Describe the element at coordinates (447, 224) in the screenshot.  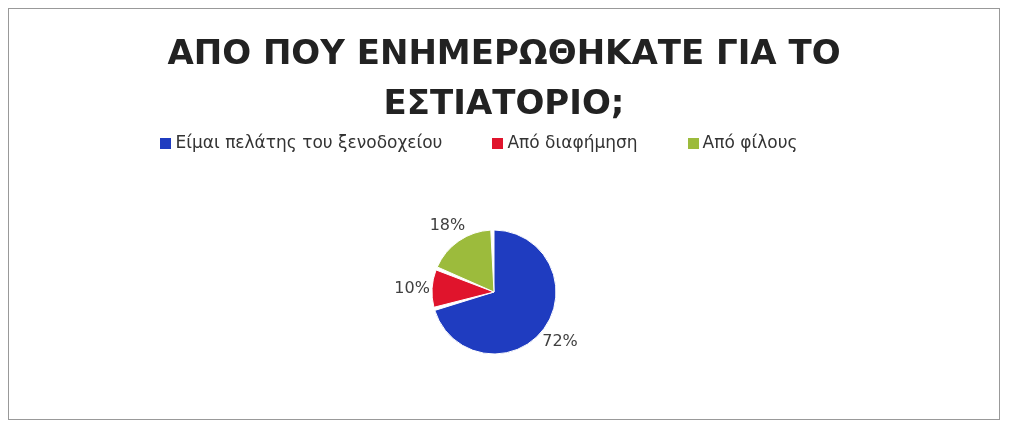
I see `data-label: 18%` at that location.